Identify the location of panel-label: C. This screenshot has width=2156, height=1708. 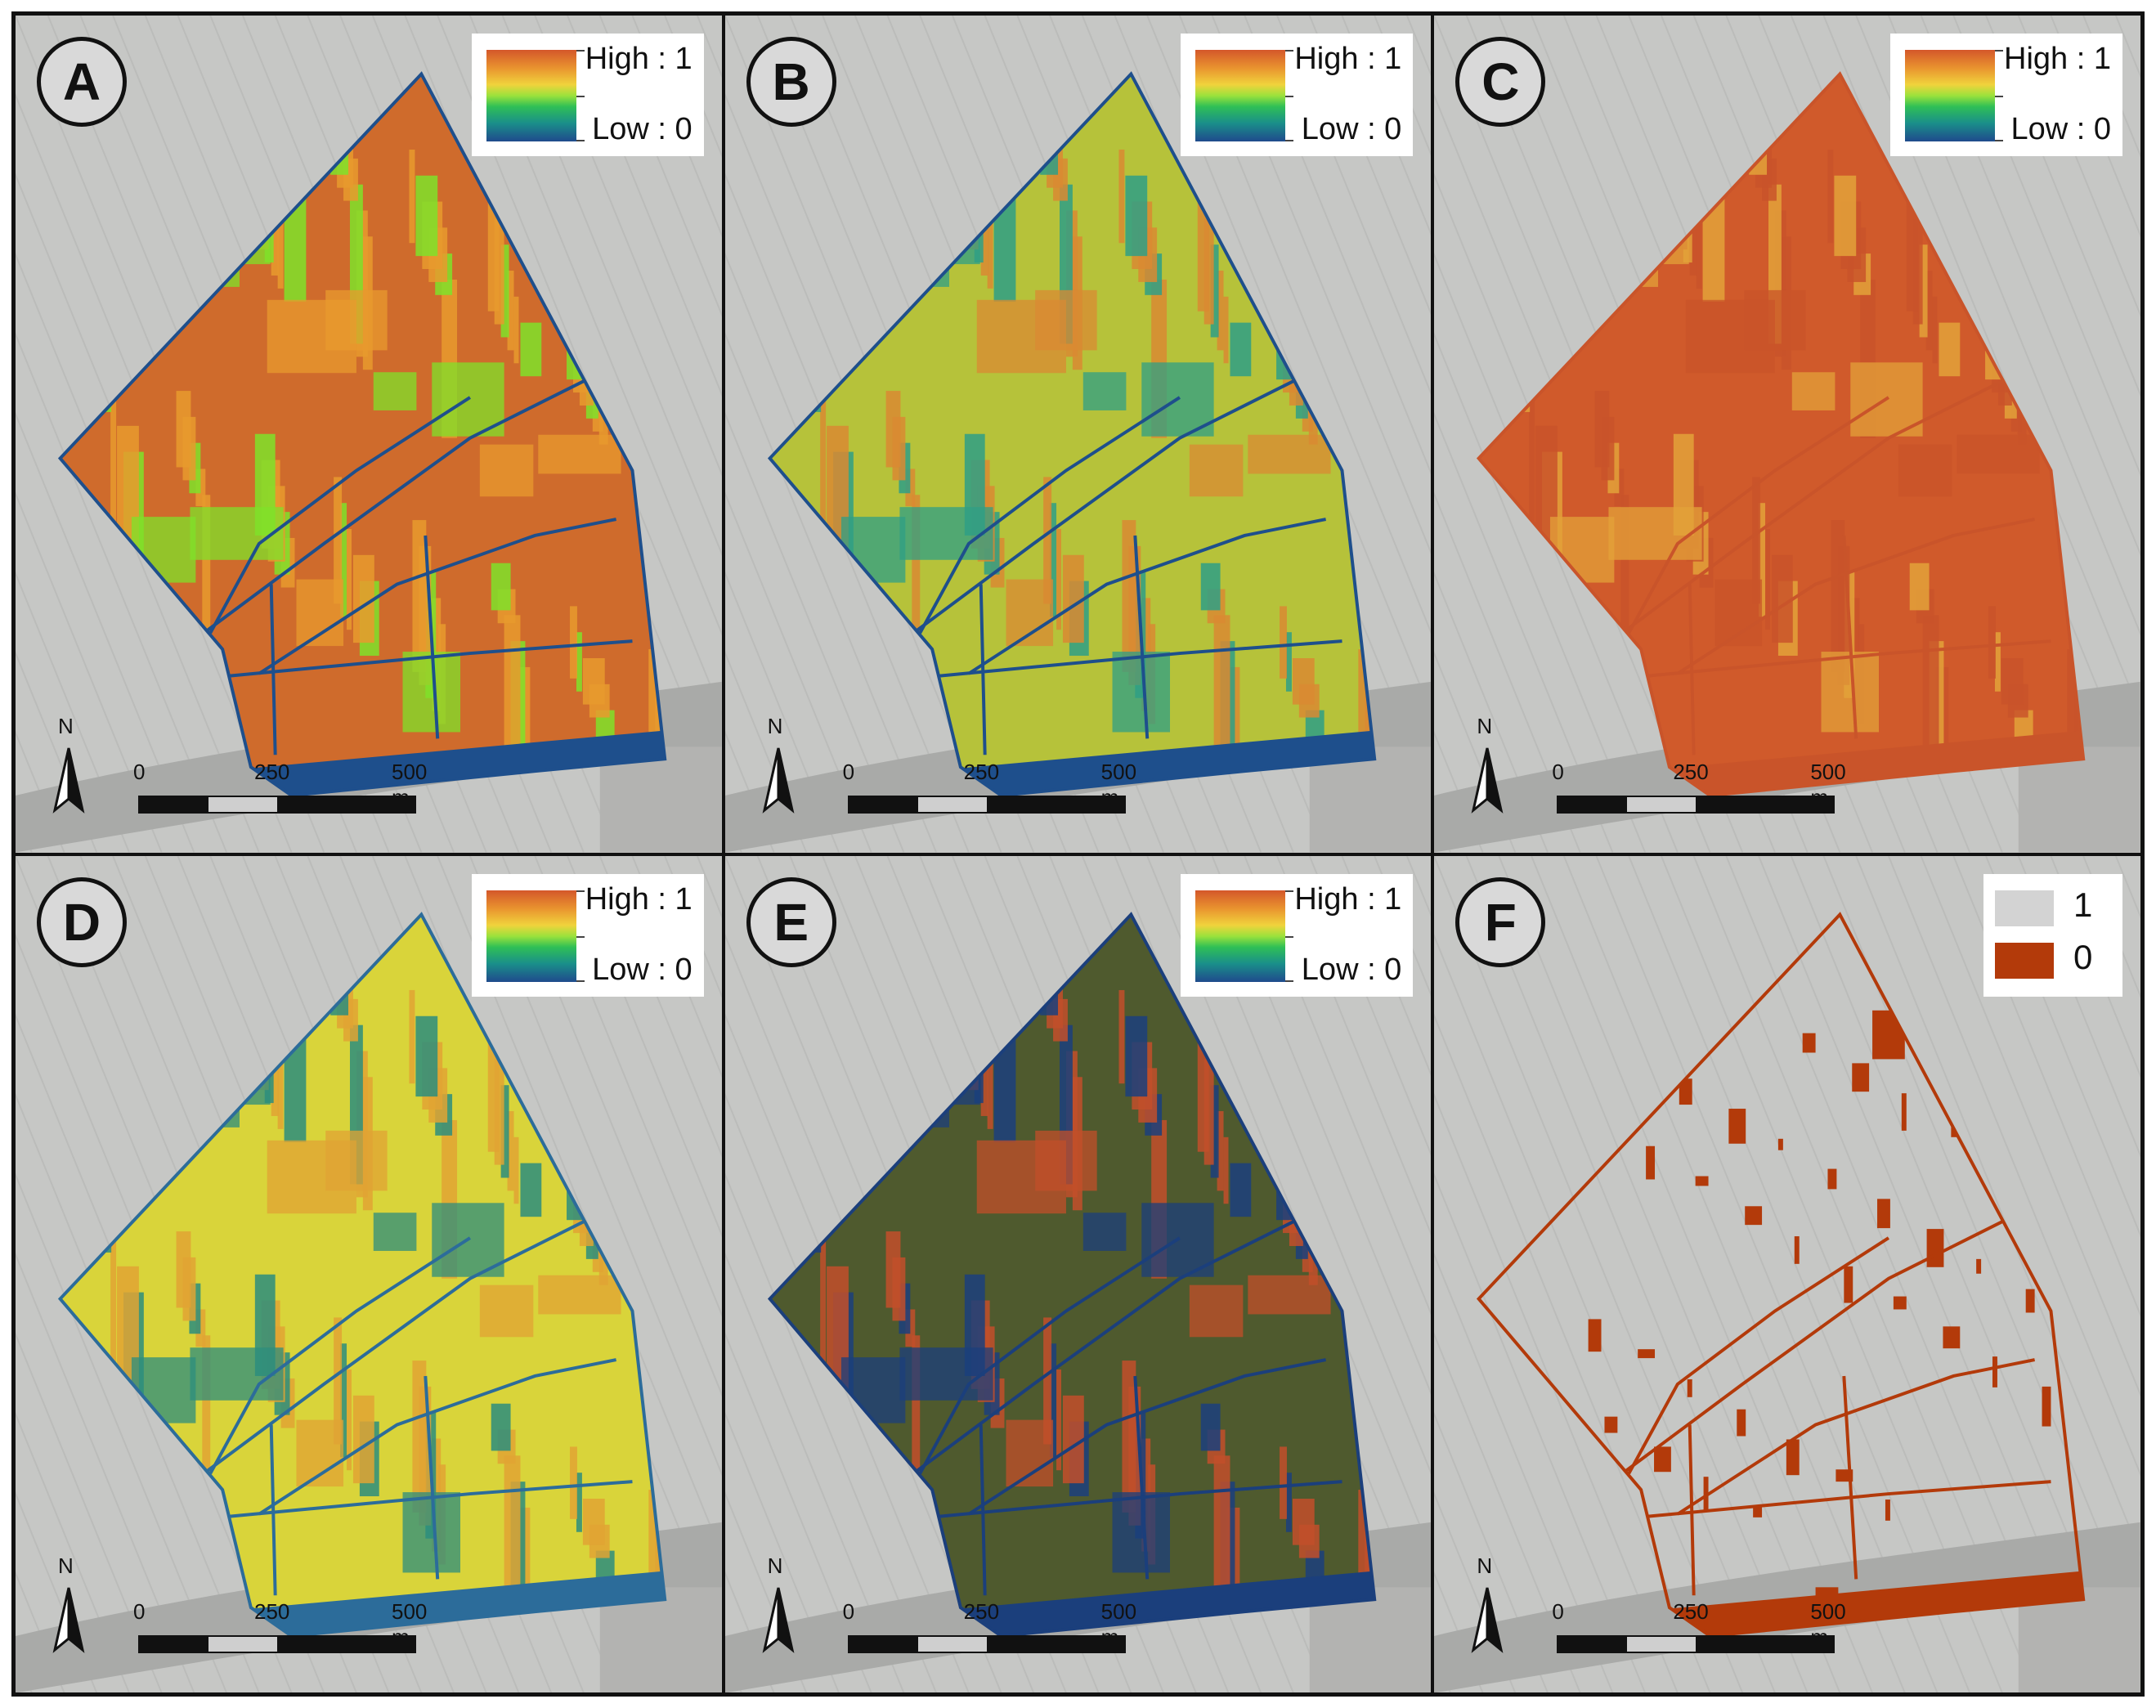
(1500, 82).